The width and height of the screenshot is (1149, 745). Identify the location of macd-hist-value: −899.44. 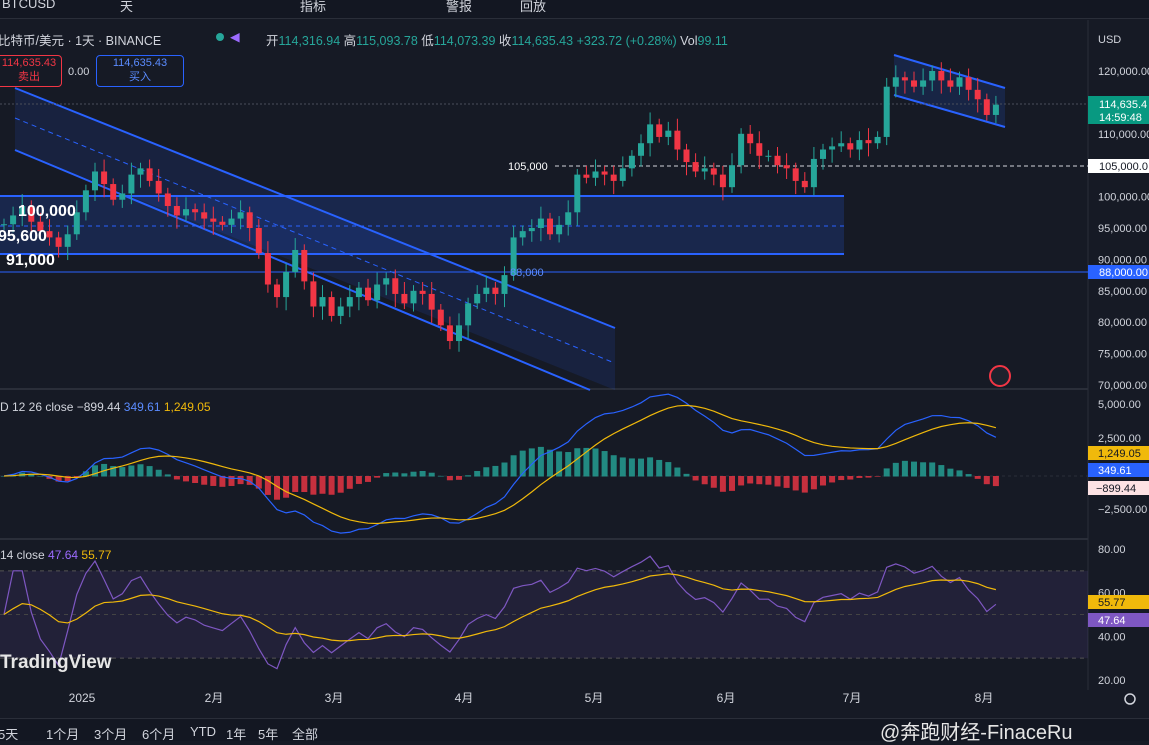
(98, 407).